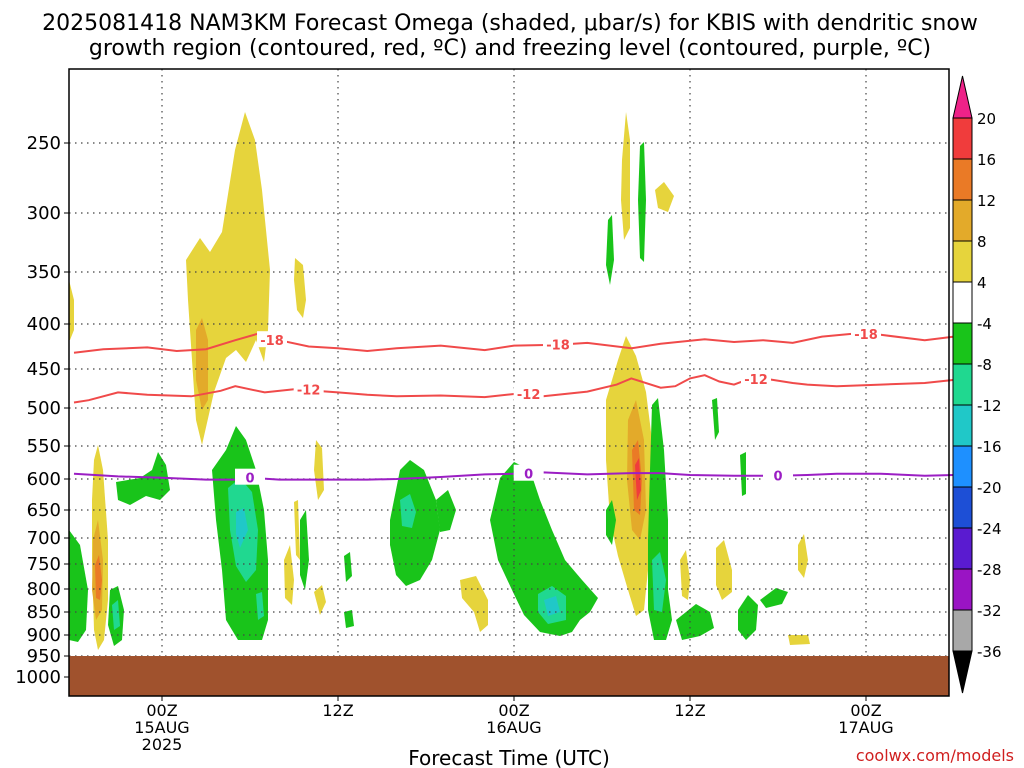  What do you see at coordinates (44, 656) in the screenshot?
I see `y-tick-label: 950` at bounding box center [44, 656].